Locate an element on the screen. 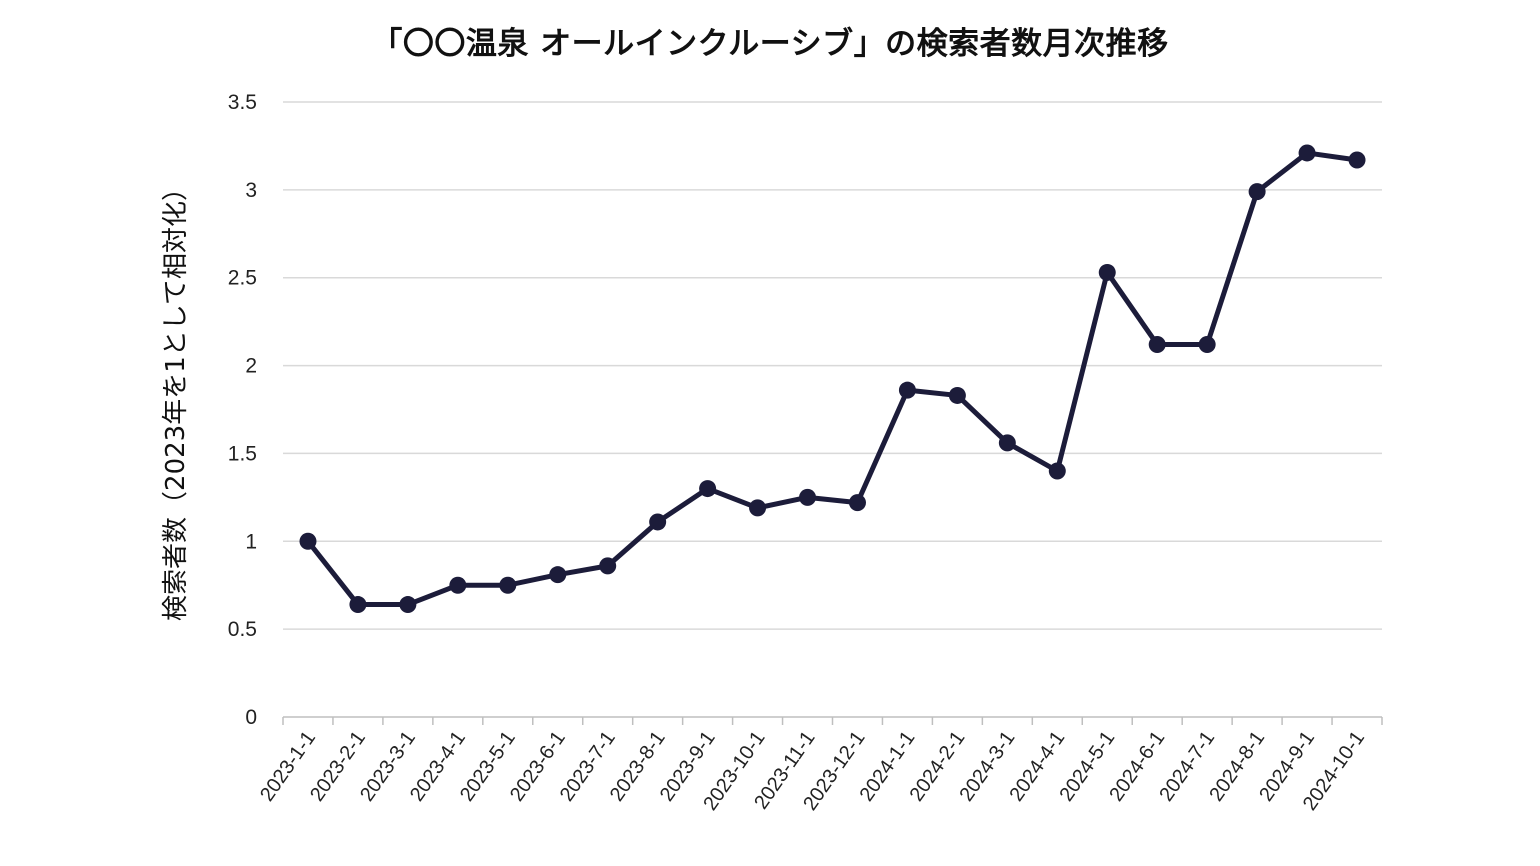 The width and height of the screenshot is (1540, 866). y-tick-label: 1 is located at coordinates (251, 541).